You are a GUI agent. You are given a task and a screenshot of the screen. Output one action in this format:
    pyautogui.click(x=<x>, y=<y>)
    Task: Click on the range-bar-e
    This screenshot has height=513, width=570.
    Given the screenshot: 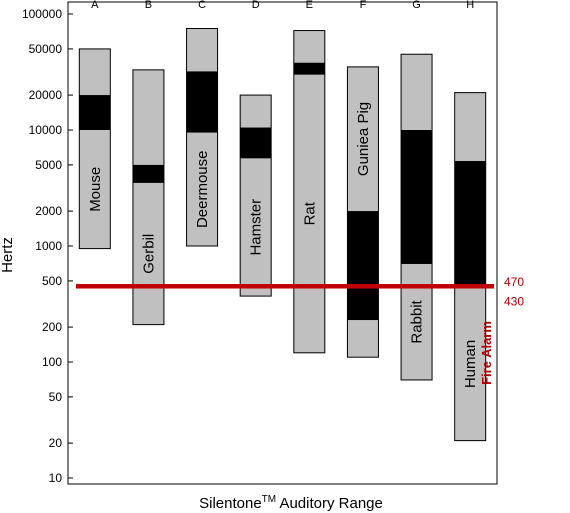 What is the action you would take?
    pyautogui.click(x=309, y=192)
    